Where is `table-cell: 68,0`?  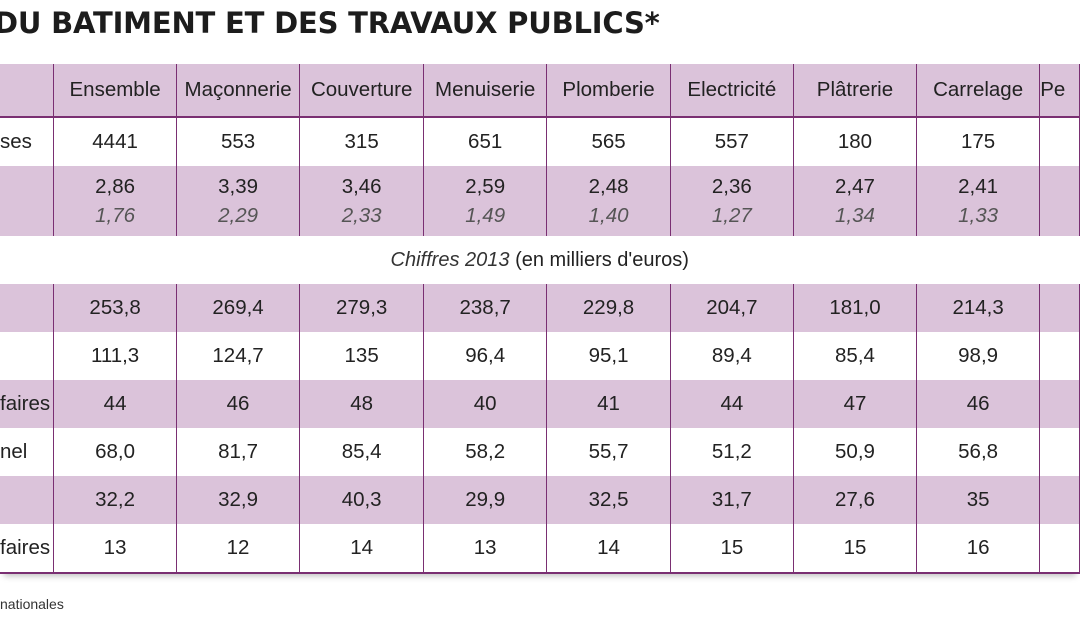
table-cell: 68,0 is located at coordinates (115, 452).